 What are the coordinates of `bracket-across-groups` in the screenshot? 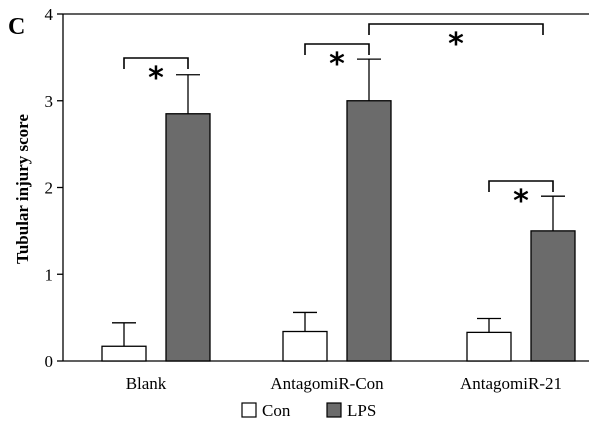 It's located at (456, 29).